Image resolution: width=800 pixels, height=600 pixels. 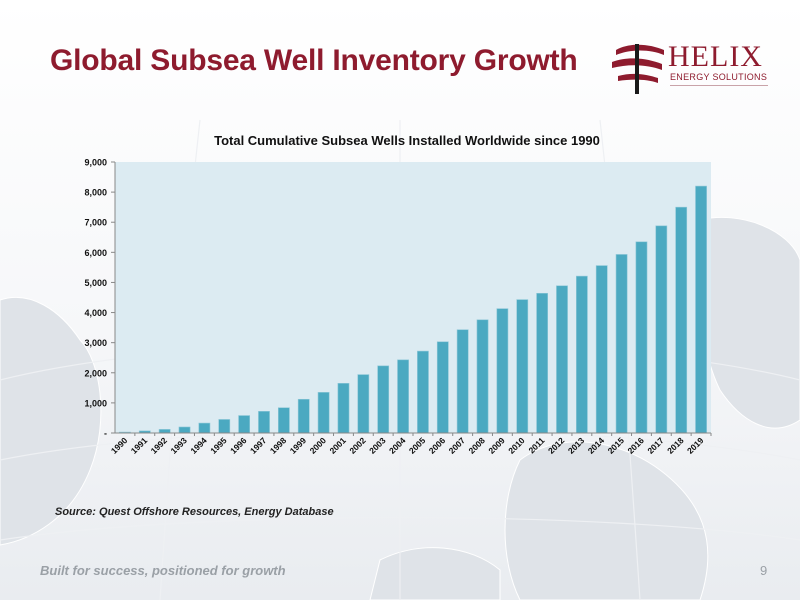 What do you see at coordinates (616, 445) in the screenshot?
I see `x-tick-label: 2015` at bounding box center [616, 445].